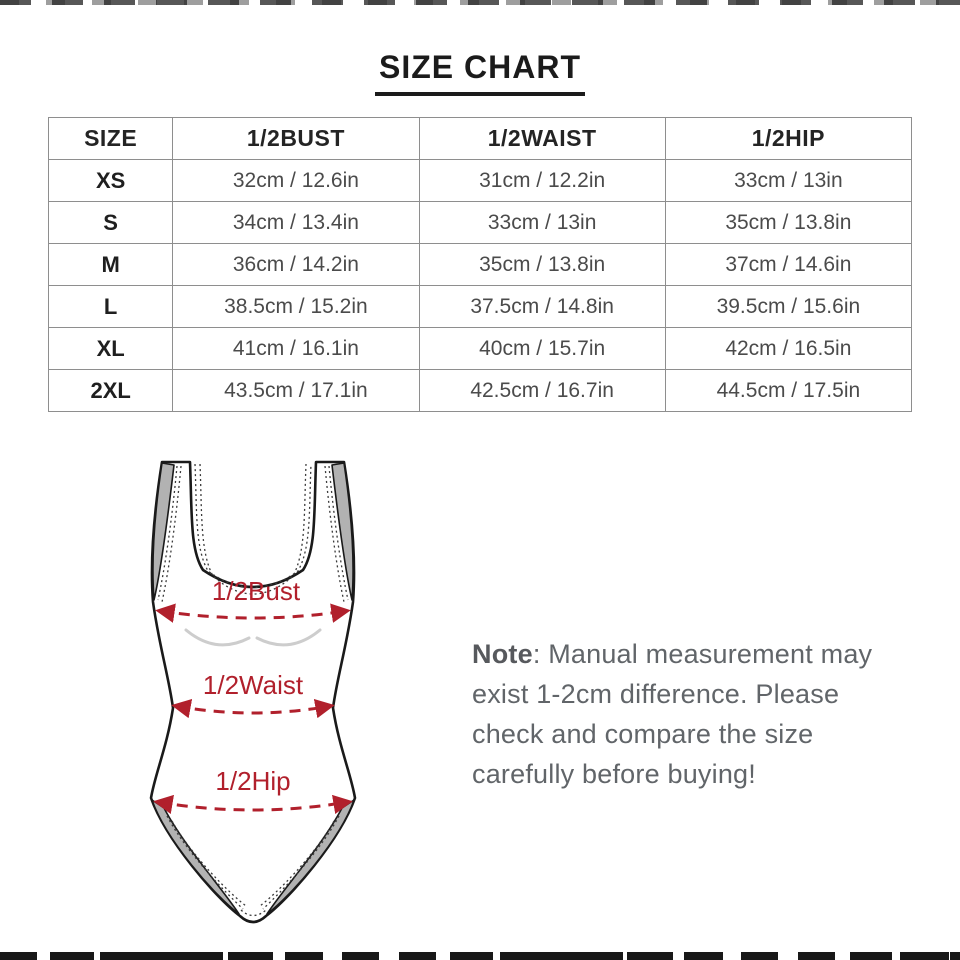 The image size is (960, 960). I want to click on measurement-cell: 40cm / 15.7in, so click(542, 348).